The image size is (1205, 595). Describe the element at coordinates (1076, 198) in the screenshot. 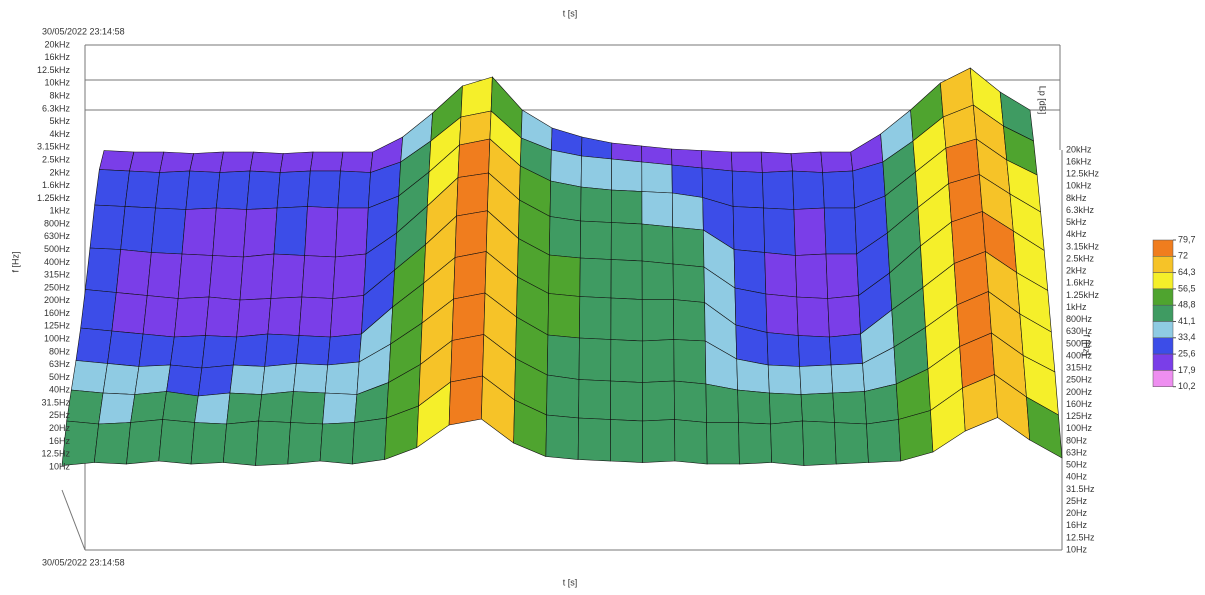

I see `f-tick-label-right: 8kHz` at that location.